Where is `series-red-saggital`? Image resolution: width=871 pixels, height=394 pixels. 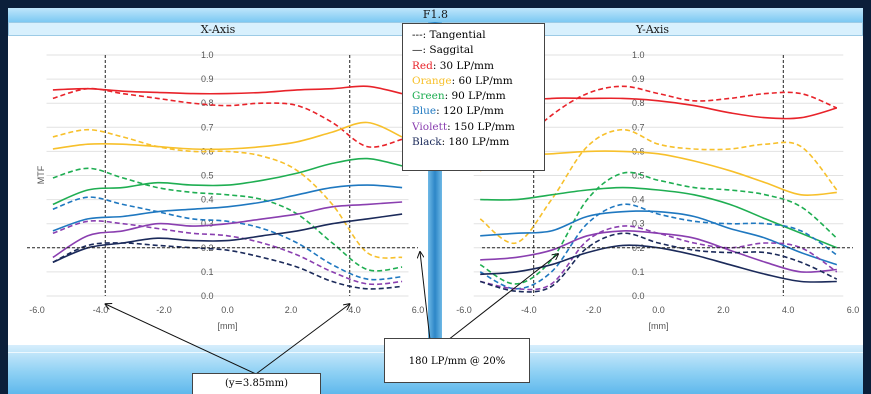
series-red-saggital is located at coordinates (227, 90).